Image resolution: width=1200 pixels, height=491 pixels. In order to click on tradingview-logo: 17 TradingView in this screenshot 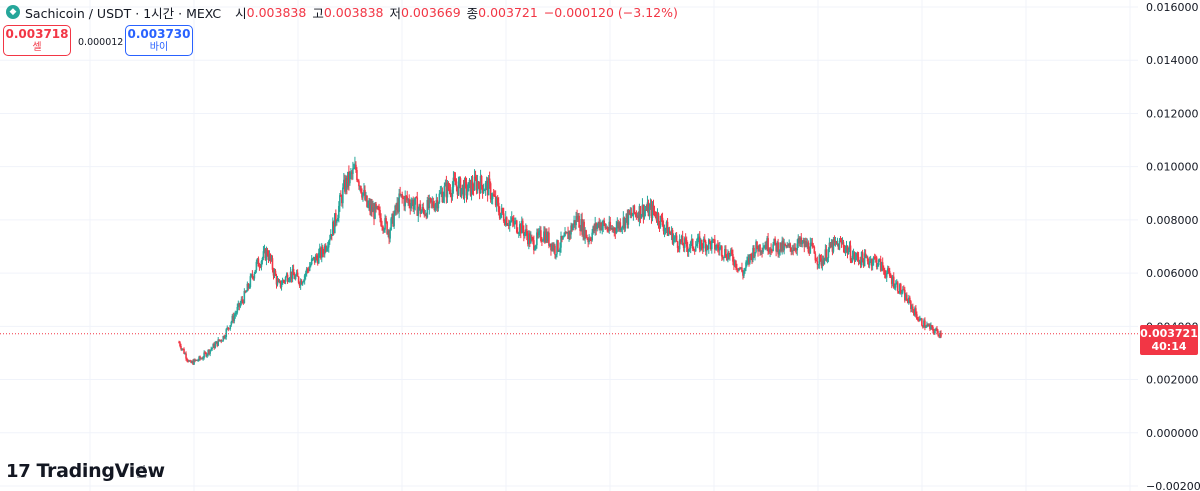, I will do `click(85, 471)`.